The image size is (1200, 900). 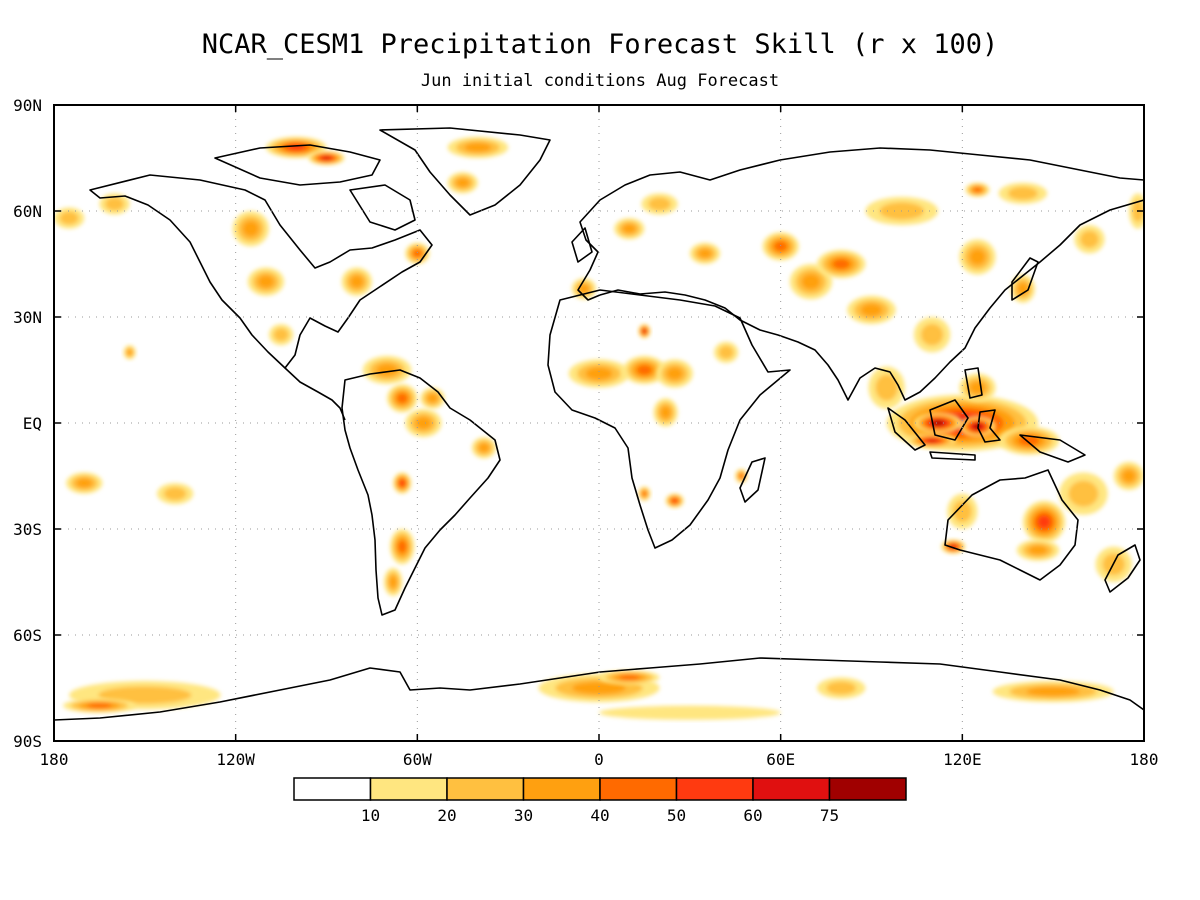 I want to click on color-level-label: 60, so click(x=752, y=815).